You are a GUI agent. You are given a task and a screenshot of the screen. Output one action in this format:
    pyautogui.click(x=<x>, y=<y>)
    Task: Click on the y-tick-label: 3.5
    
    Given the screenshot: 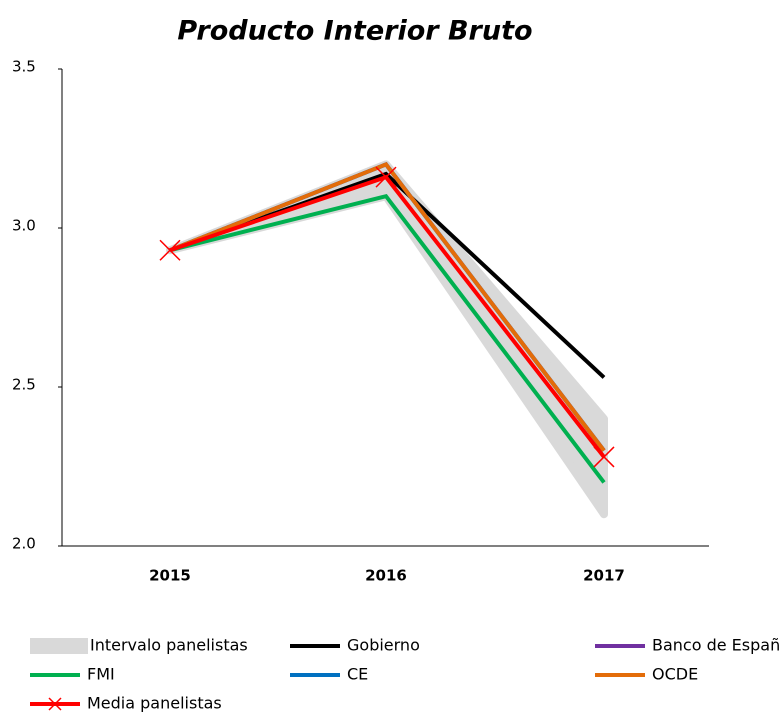 What is the action you would take?
    pyautogui.click(x=24, y=67)
    